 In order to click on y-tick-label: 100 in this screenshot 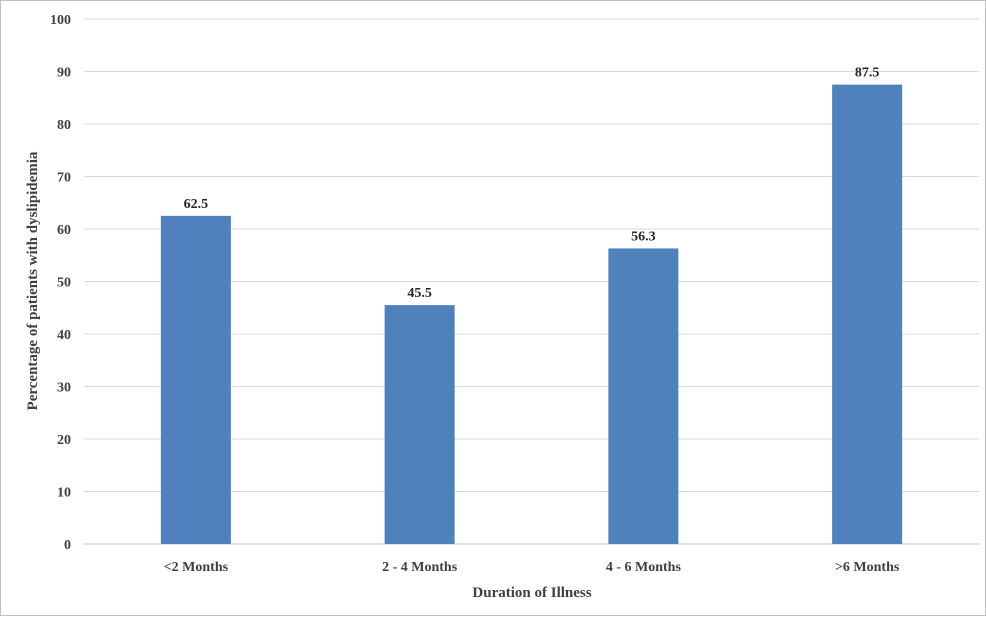, I will do `click(60, 20)`.